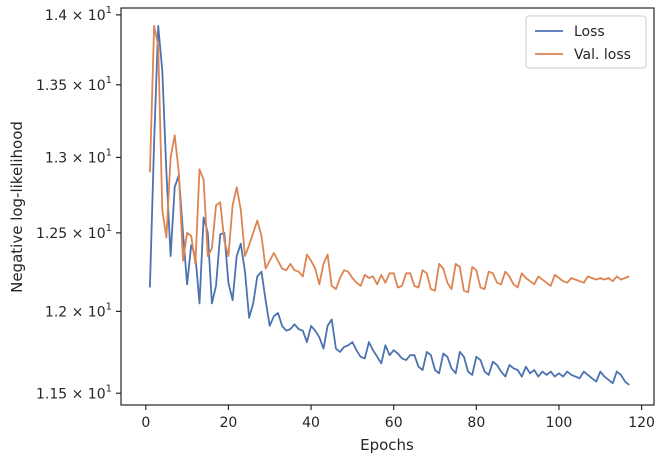  Describe the element at coordinates (387, 445) in the screenshot. I see `x-axis-label: Epochs` at that location.